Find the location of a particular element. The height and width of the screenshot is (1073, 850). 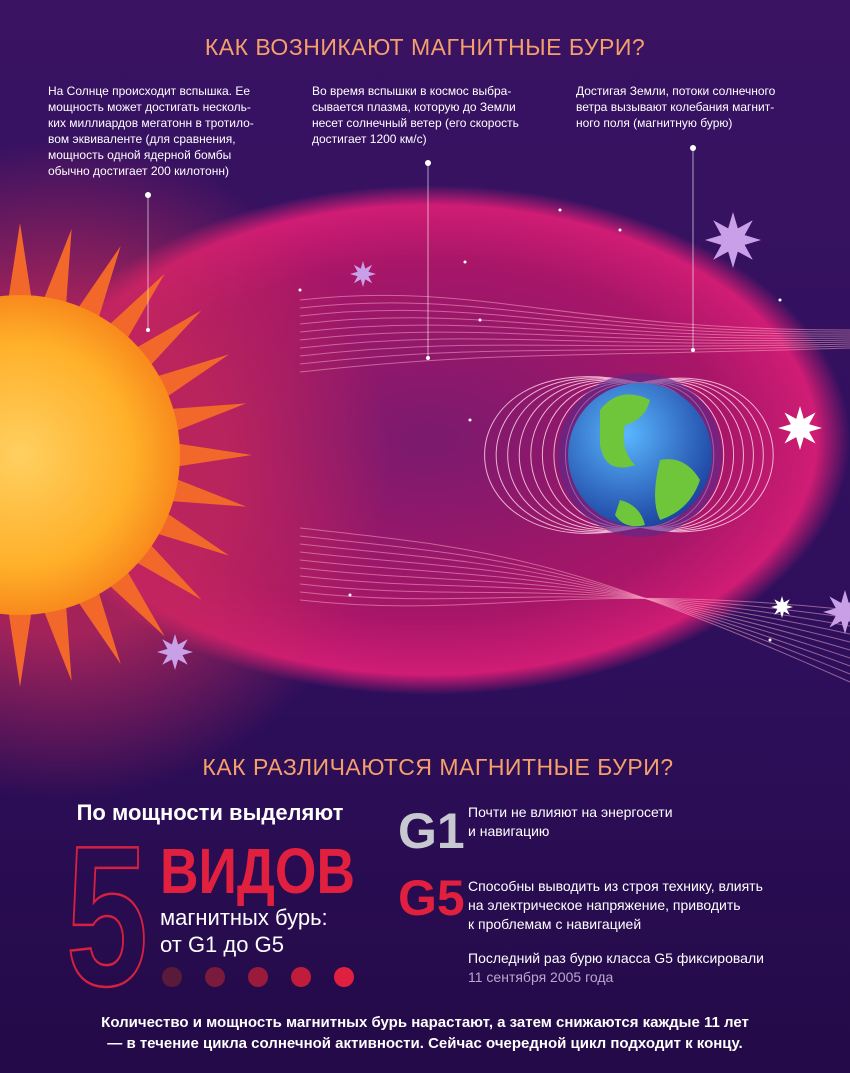

step-text: Во время вспышки в космос выбра- is located at coordinates (411, 91).